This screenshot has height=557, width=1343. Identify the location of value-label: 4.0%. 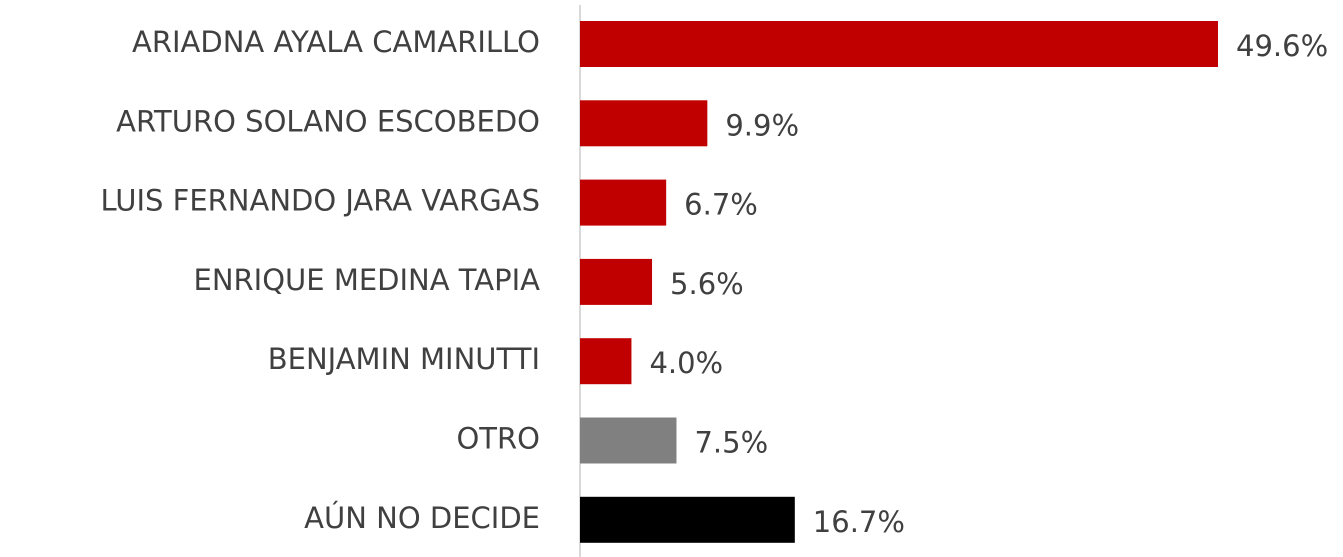
(686, 363).